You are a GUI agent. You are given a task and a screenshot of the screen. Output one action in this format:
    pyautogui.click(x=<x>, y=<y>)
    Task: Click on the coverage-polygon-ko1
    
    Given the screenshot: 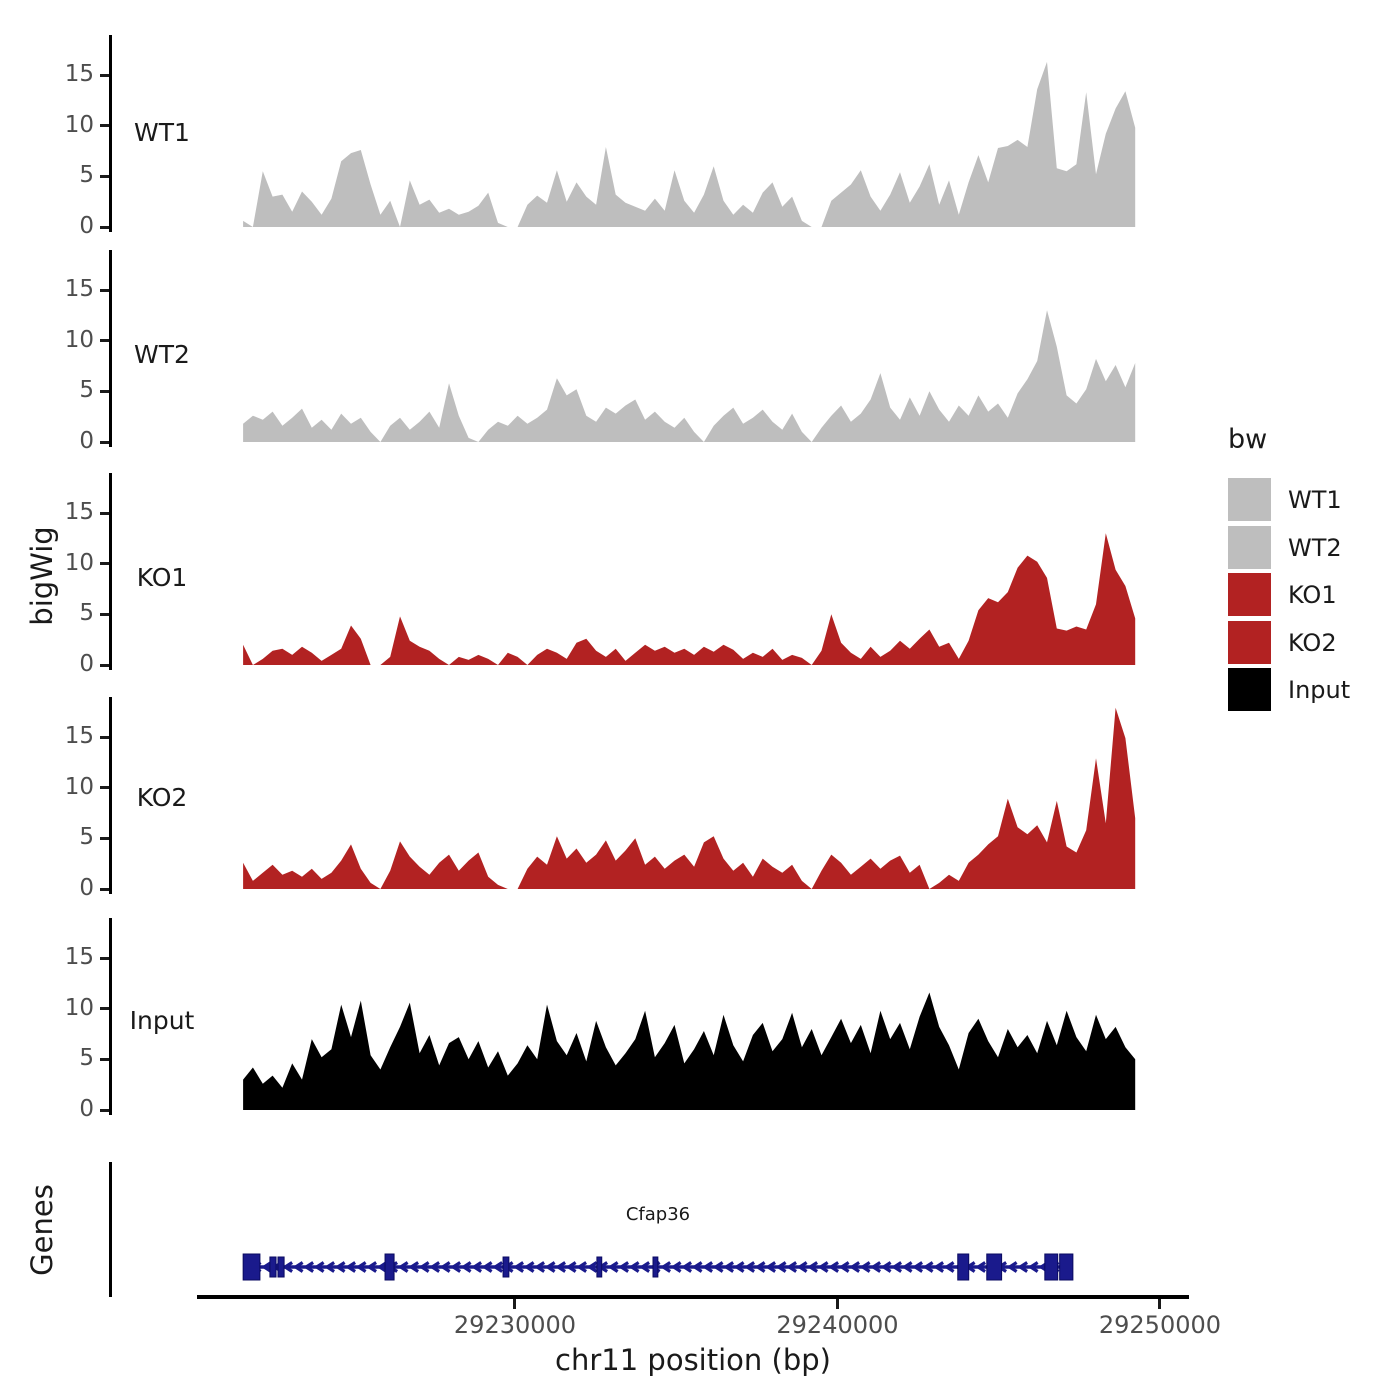 What is the action you would take?
    pyautogui.click(x=689, y=599)
    